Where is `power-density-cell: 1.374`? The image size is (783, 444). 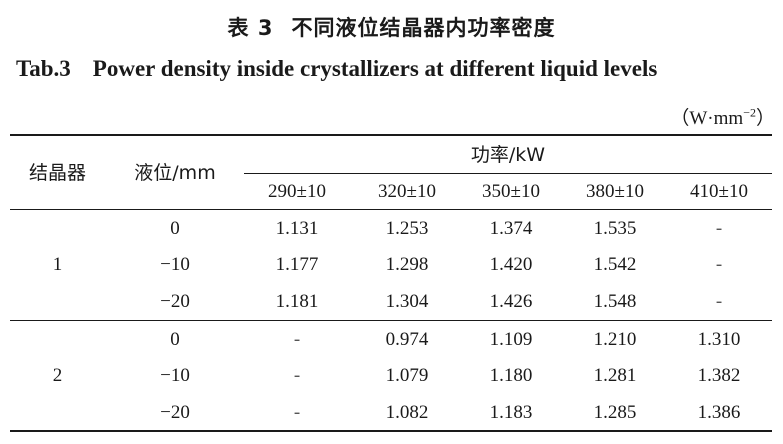
power-density-cell: 1.374 is located at coordinates (511, 228).